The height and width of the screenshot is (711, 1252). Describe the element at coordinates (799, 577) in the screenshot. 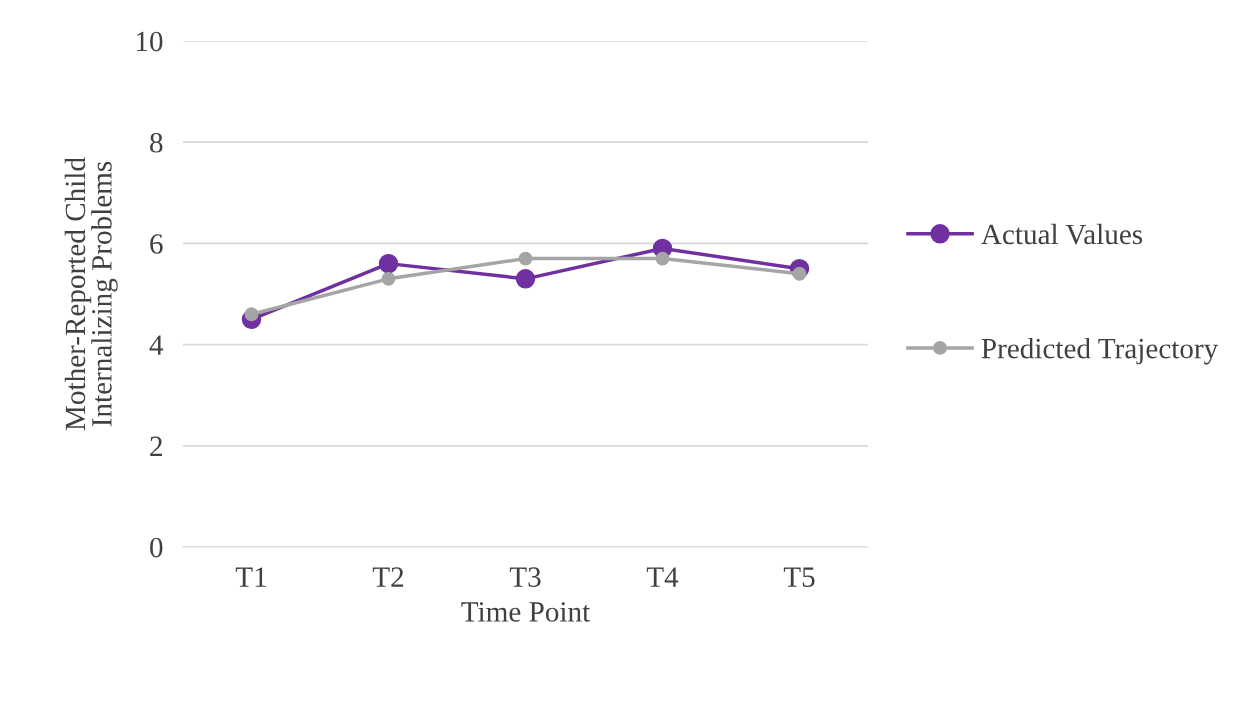

I see `x-tick-label: T5` at that location.